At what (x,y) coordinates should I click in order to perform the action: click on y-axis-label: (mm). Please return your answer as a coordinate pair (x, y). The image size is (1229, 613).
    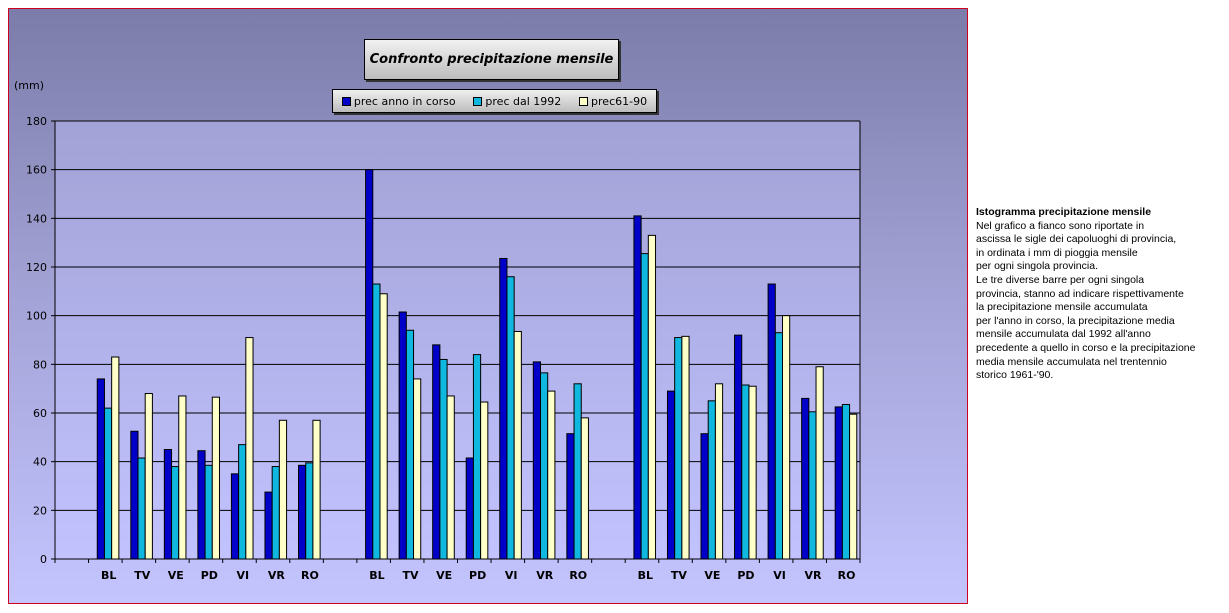
    Looking at the image, I should click on (29, 85).